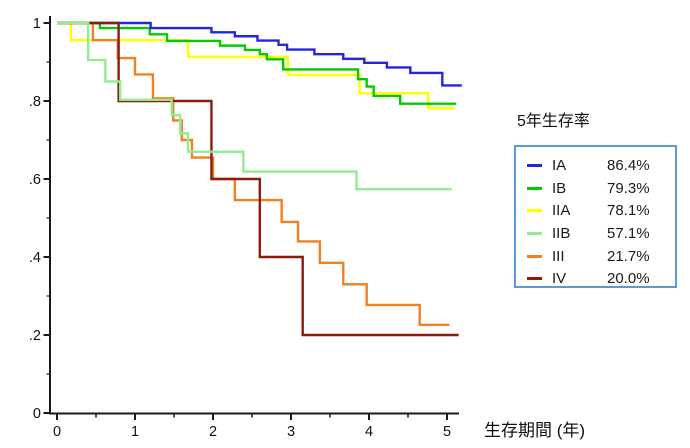 The height and width of the screenshot is (448, 690). What do you see at coordinates (291, 432) in the screenshot?
I see `x-tick-label: 3` at bounding box center [291, 432].